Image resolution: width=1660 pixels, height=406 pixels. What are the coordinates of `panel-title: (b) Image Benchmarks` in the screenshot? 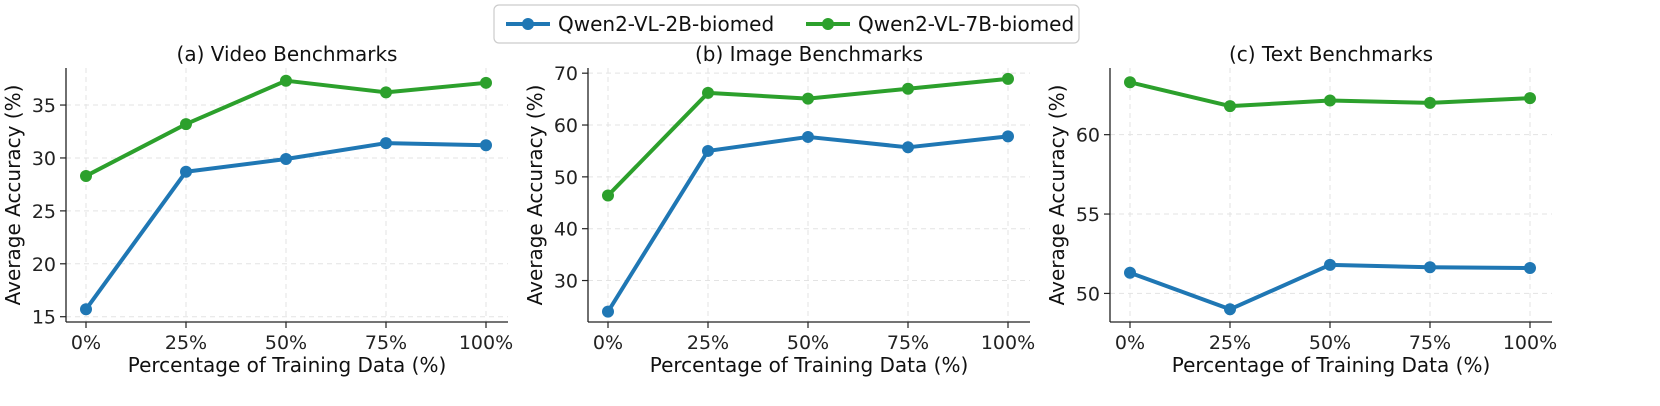 It's located at (809, 54).